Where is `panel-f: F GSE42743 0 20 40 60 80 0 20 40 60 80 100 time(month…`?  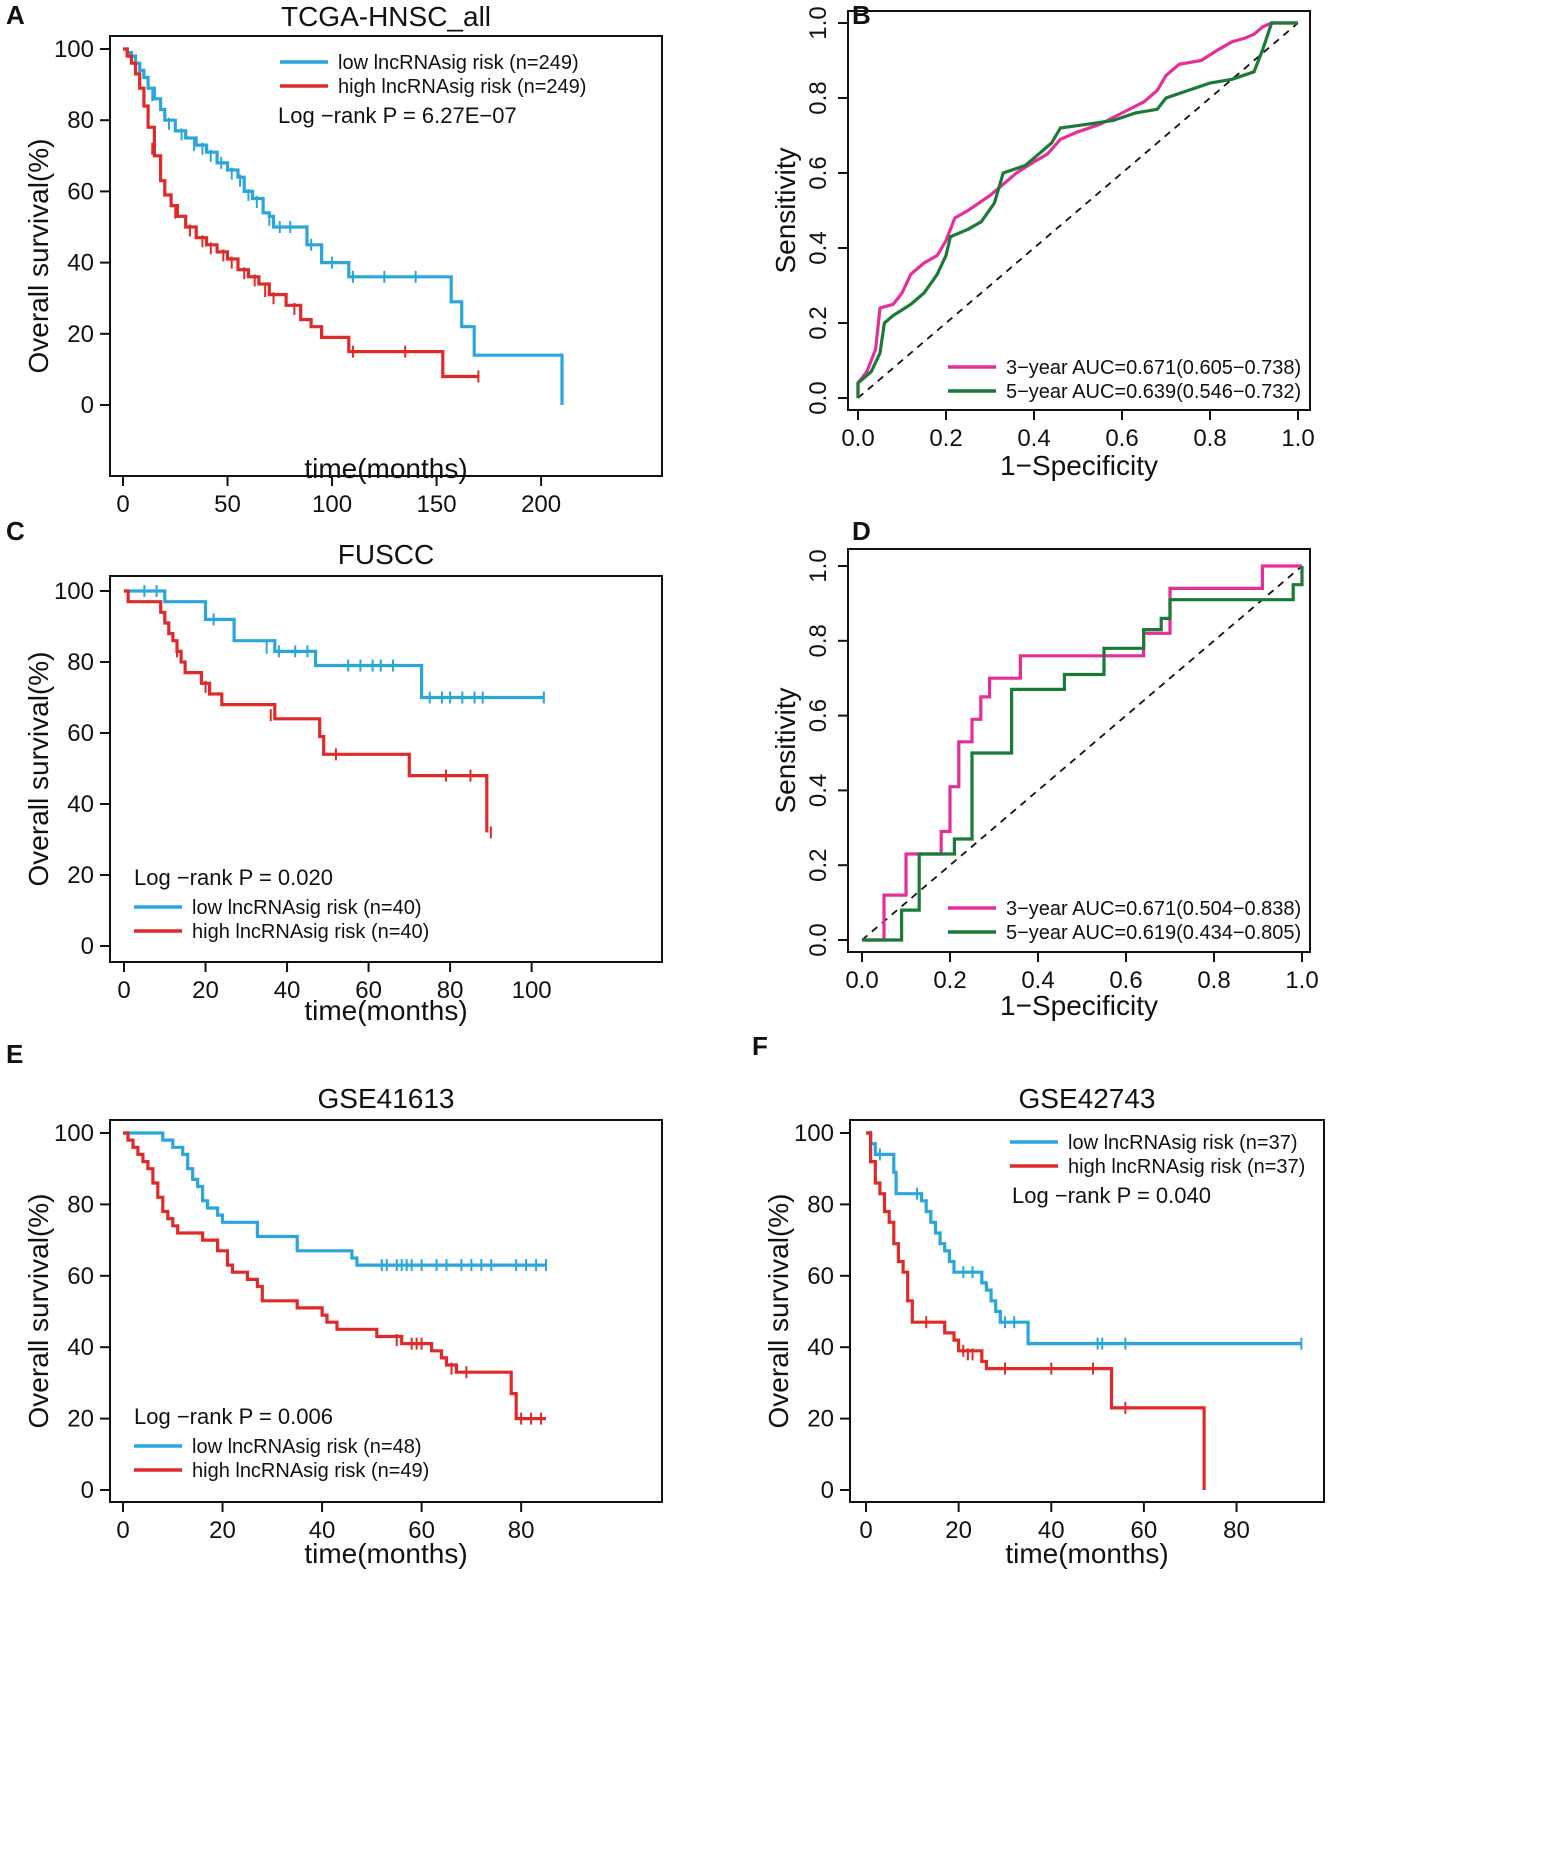 panel-f: F GSE42743 0 20 40 60 80 0 20 40 60 80 100 time(month… is located at coordinates (1038, 1300).